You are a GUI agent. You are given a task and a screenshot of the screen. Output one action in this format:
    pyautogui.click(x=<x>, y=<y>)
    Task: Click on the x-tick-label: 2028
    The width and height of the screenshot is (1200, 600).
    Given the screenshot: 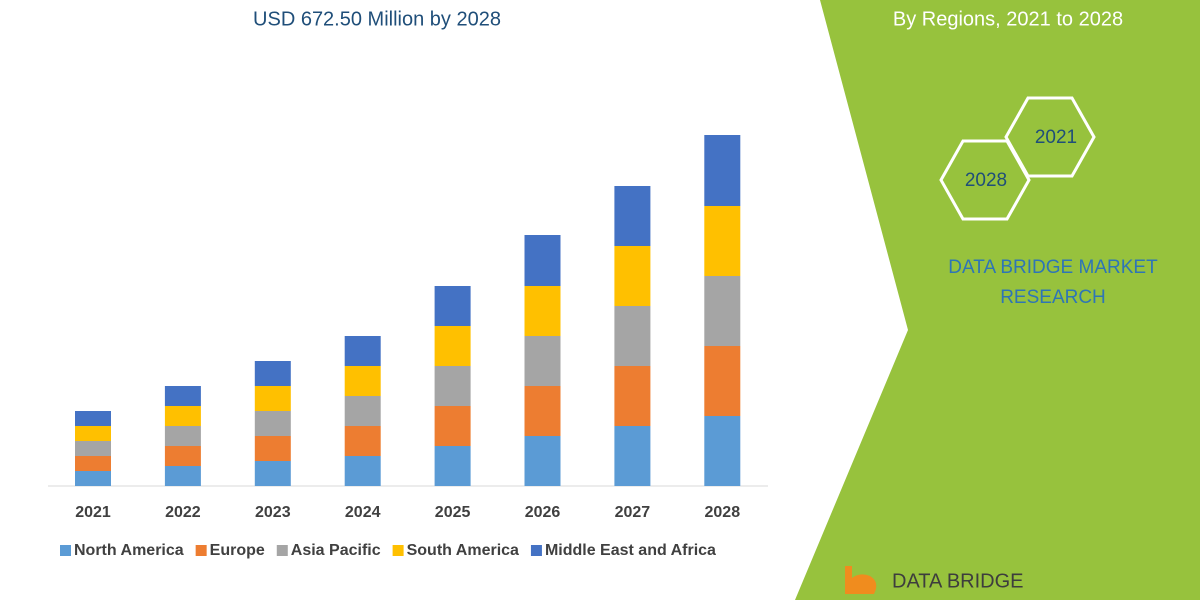 What is the action you would take?
    pyautogui.click(x=723, y=512)
    